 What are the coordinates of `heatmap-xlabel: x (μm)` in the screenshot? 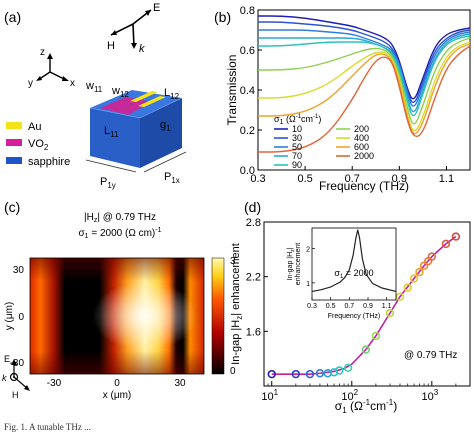 It's located at (117, 395).